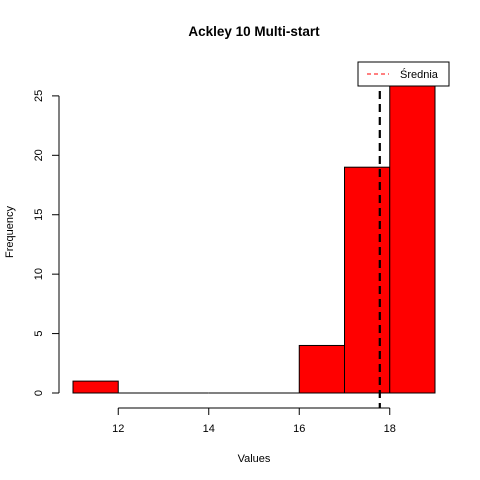 The height and width of the screenshot is (480, 480). I want to click on y-tick-label: 10, so click(39, 274).